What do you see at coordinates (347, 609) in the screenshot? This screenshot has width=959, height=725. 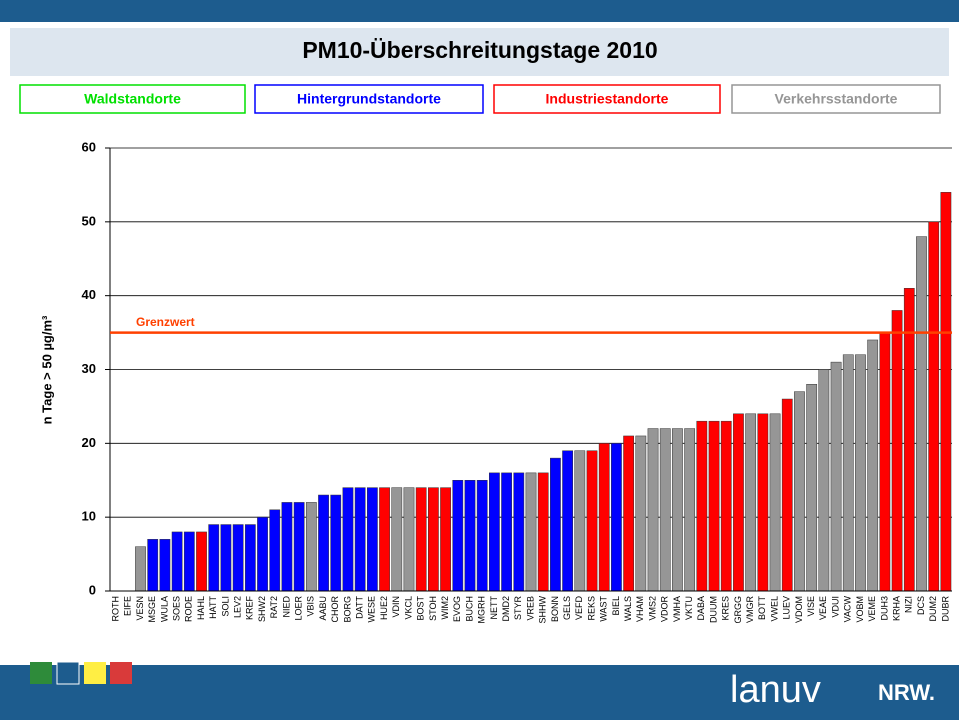 I see `x-tick-label: BORG` at bounding box center [347, 609].